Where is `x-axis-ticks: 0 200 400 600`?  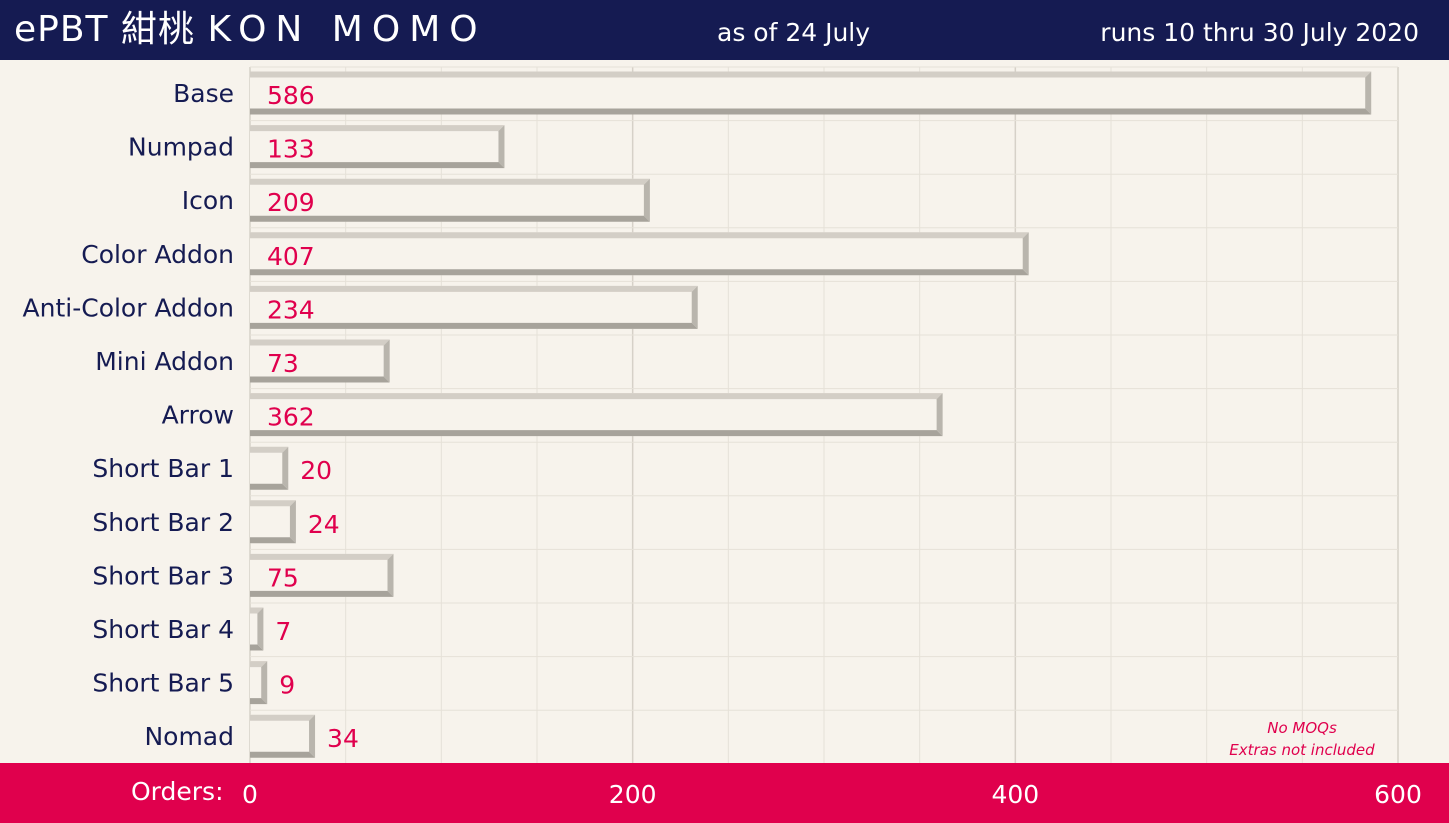
x-axis-ticks: 0 200 400 600 is located at coordinates (832, 794).